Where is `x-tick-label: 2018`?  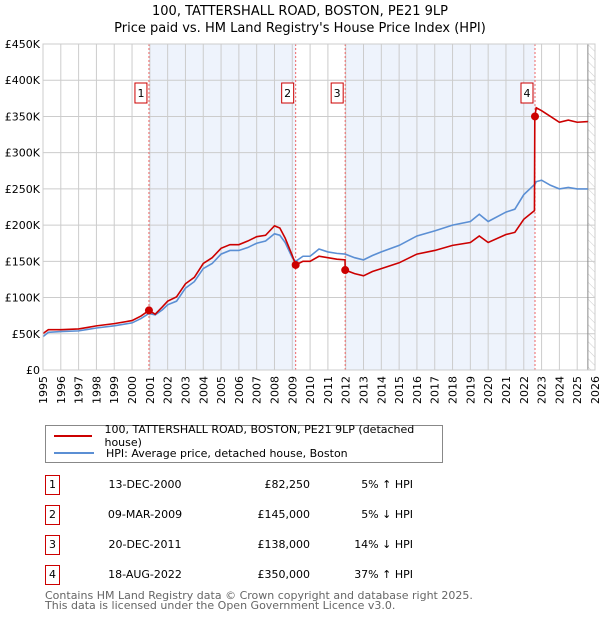
x-tick-label: 2018 is located at coordinates (453, 390).